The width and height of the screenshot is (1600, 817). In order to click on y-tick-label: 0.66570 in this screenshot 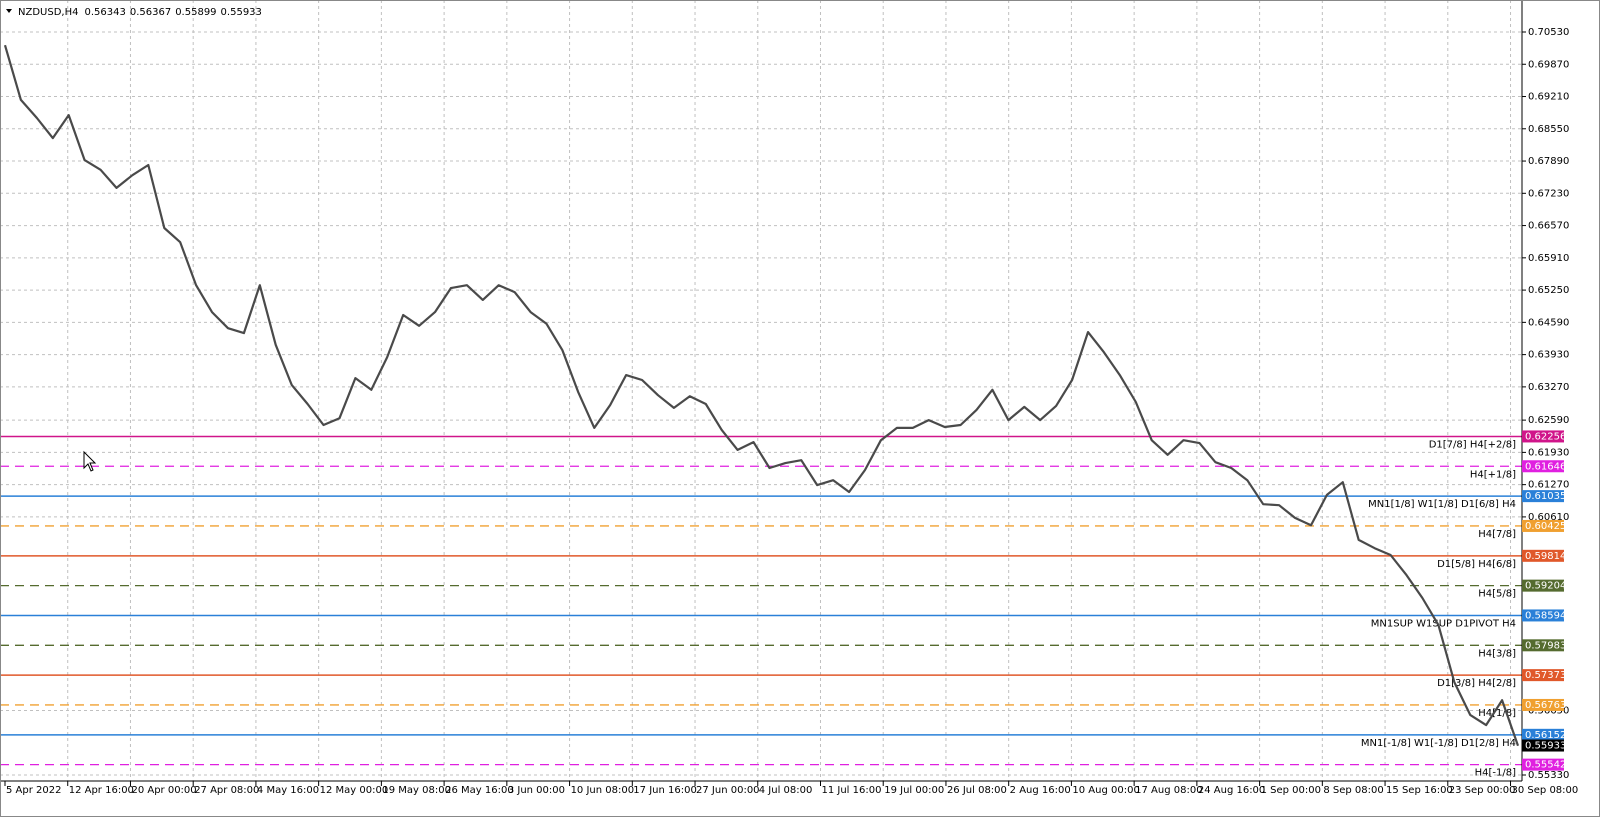, I will do `click(1548, 226)`.